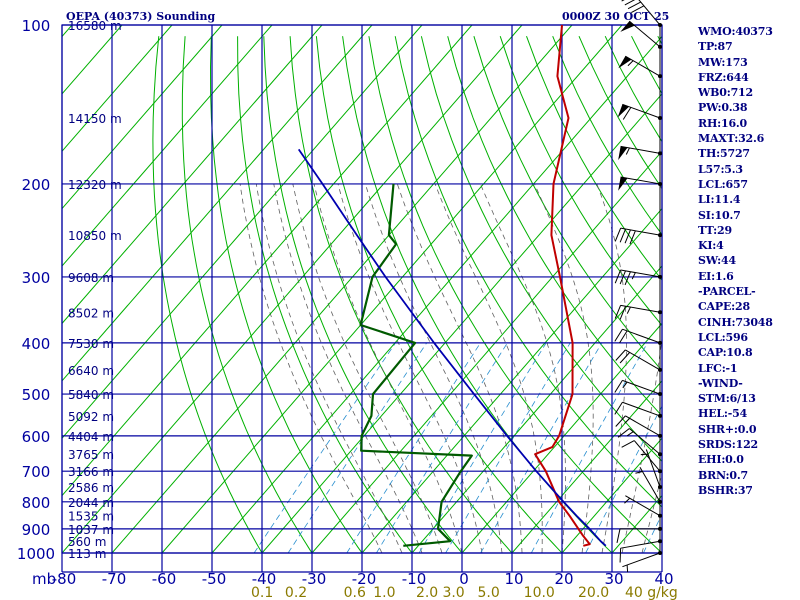 The image size is (800, 600). What do you see at coordinates (651, 592) in the screenshot?
I see `mixing-ratio-label: 40 g/kg` at bounding box center [651, 592].